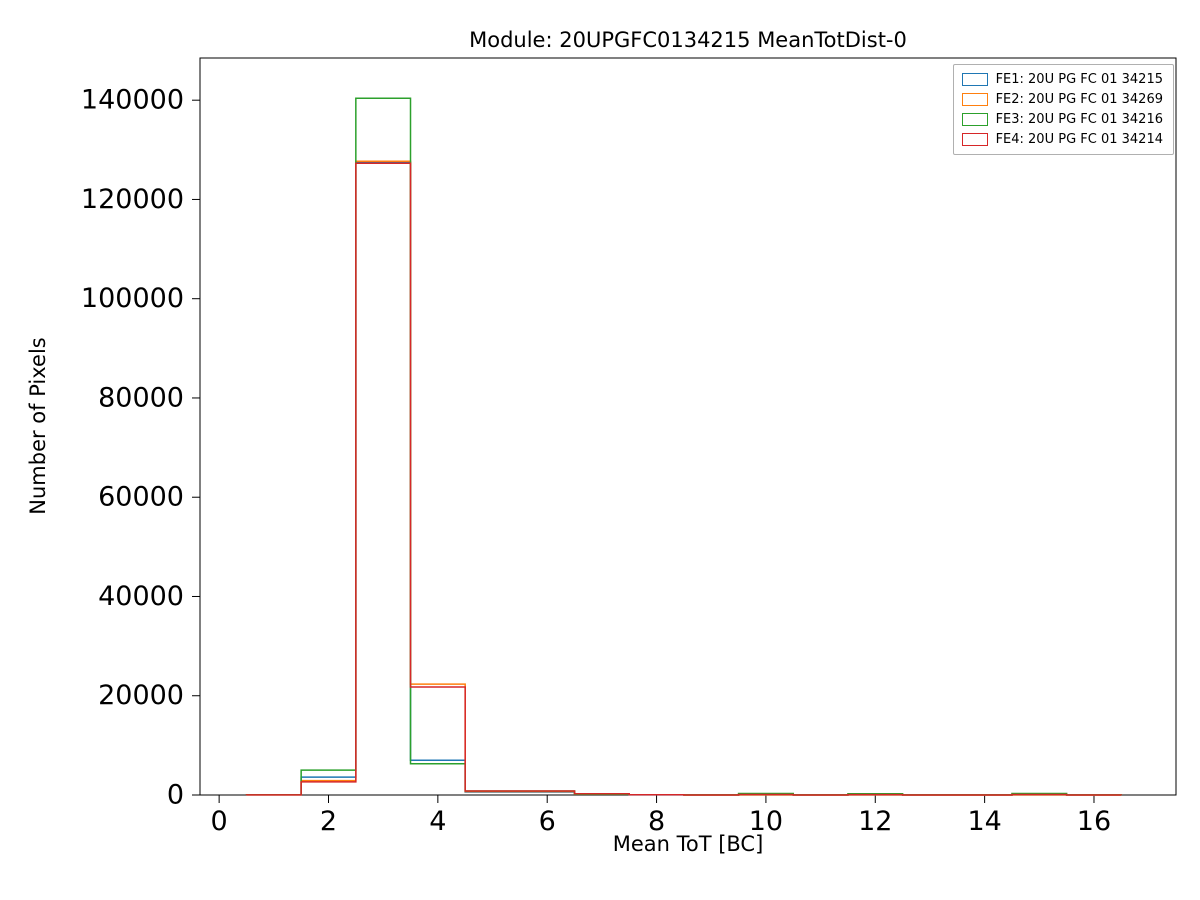  What do you see at coordinates (688, 844) in the screenshot?
I see `x-axis-label: Mean ToT [BC]` at bounding box center [688, 844].